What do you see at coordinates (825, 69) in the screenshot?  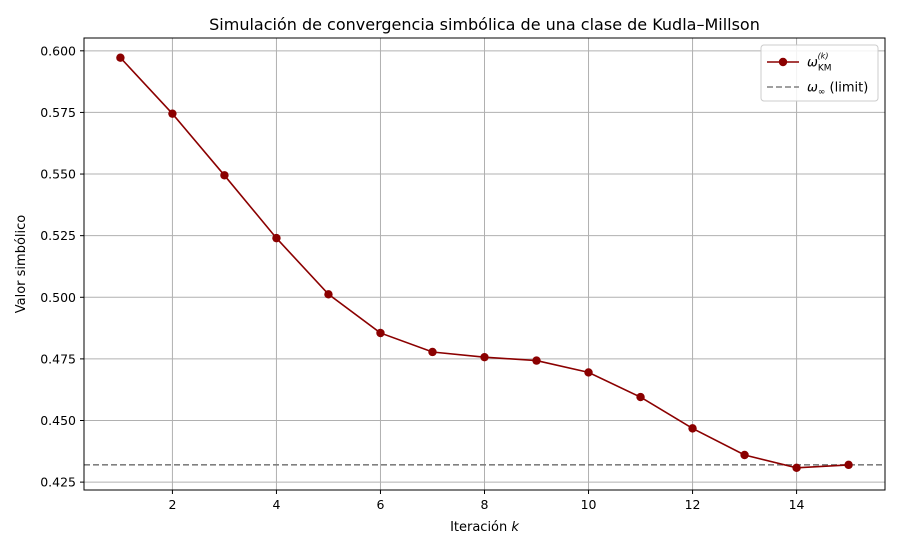 I see `legend-label-series-sub: KM` at bounding box center [825, 69].